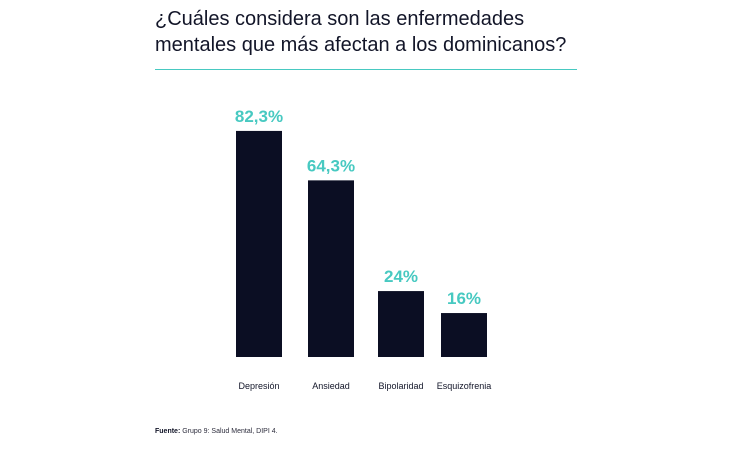 Image resolution: width=750 pixels, height=450 pixels. What do you see at coordinates (259, 116) in the screenshot?
I see `value-label-depresión: 82,3%` at bounding box center [259, 116].